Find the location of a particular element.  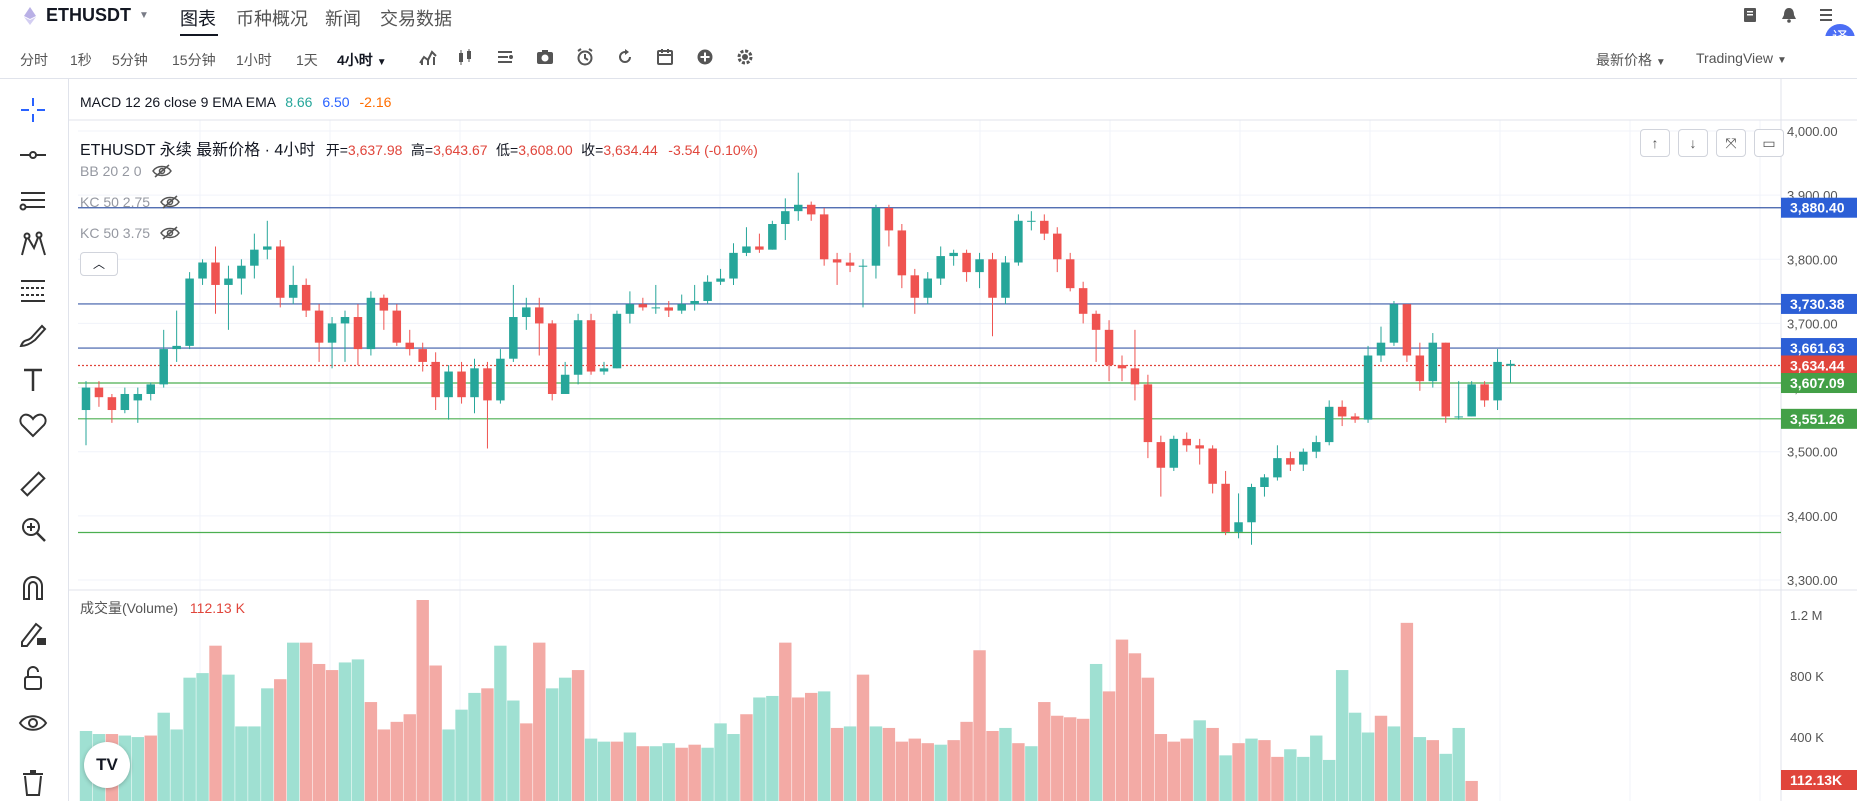

note-icon is located at coordinates (1750, 15).